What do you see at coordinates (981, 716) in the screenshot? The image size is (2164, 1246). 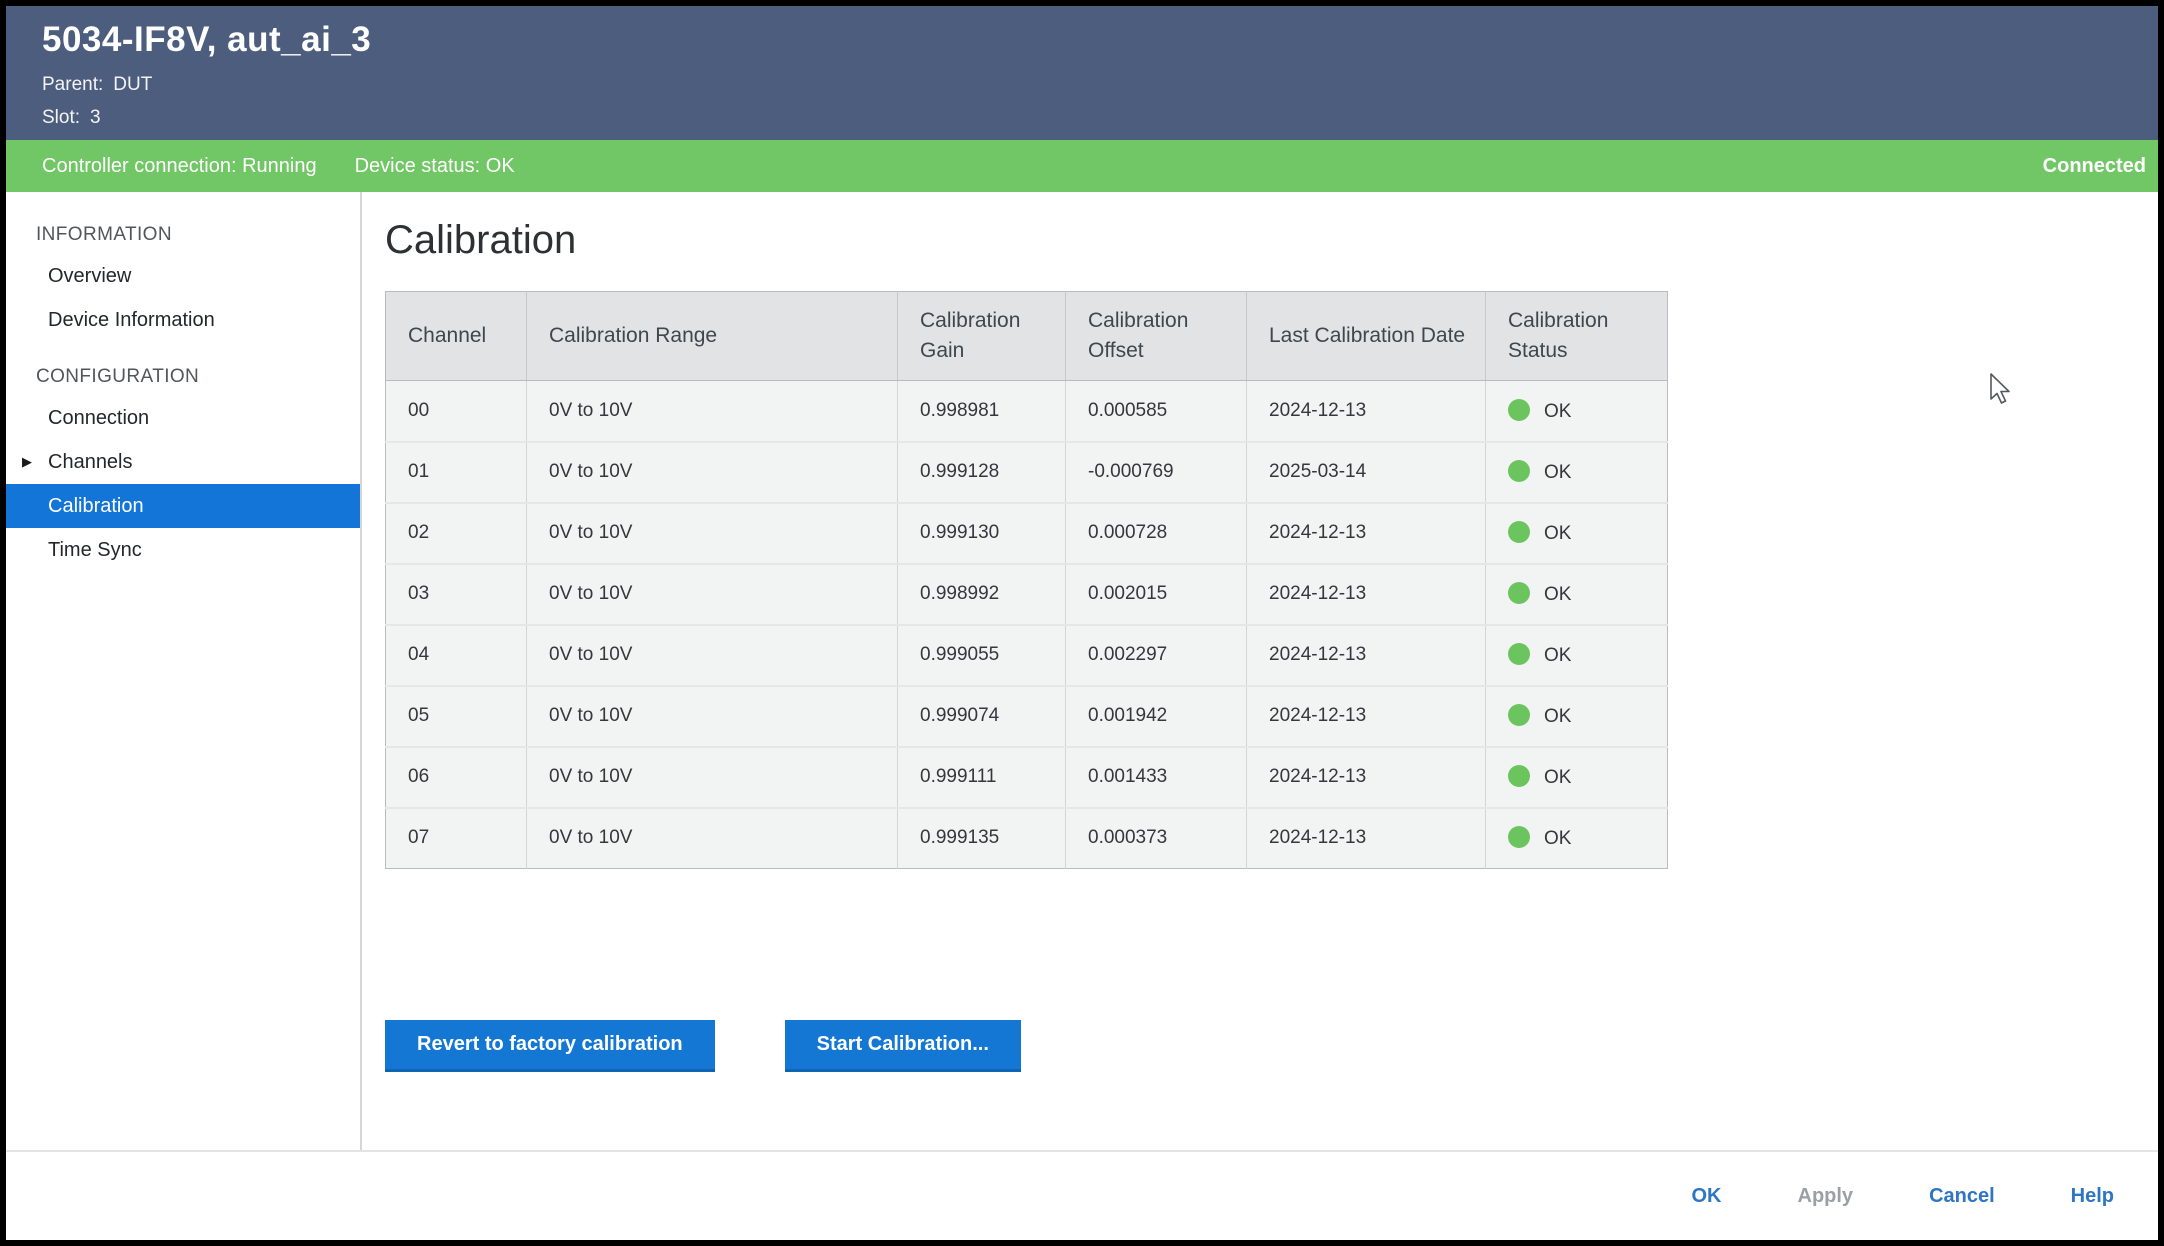 I see `cell-gain: 0.999074` at bounding box center [981, 716].